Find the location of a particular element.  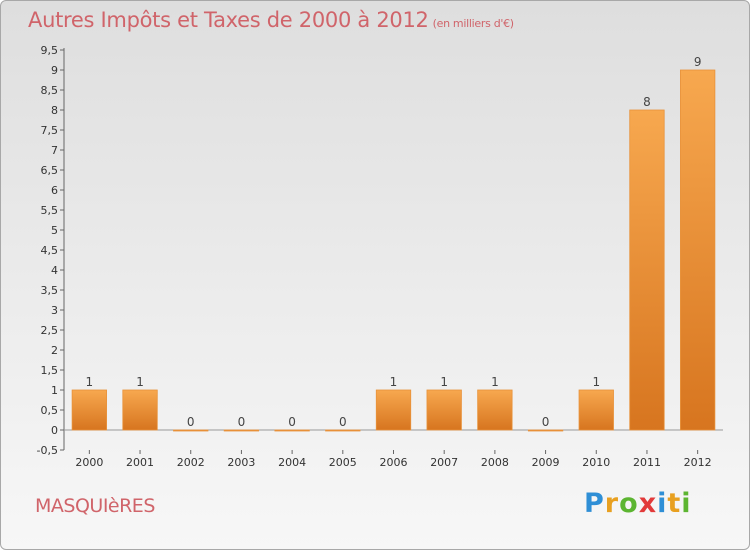

title-text: Autres Impôts et Taxes de 2000 à 2012 is located at coordinates (228, 20).